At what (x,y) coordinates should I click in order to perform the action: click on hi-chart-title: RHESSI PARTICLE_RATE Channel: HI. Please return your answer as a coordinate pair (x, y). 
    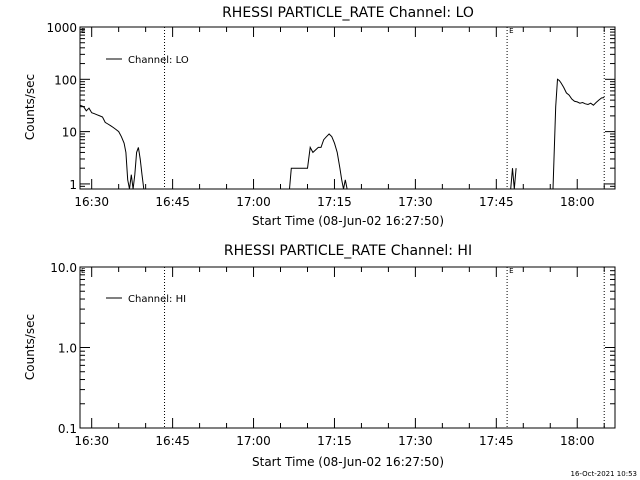
    Looking at the image, I should click on (348, 251).